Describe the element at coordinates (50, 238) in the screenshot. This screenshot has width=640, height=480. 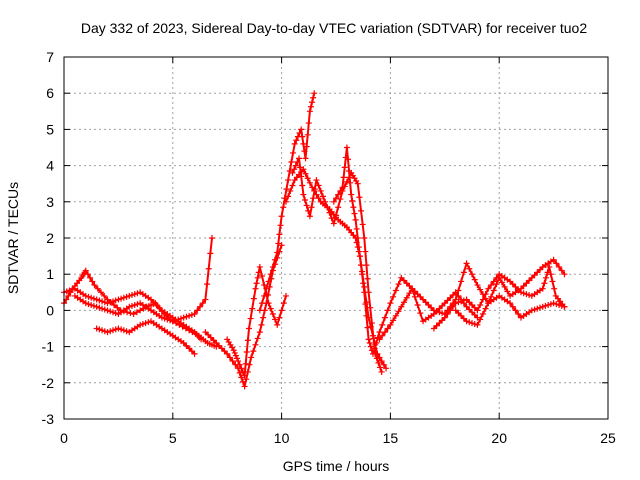
I see `y-tick-label: 2` at that location.